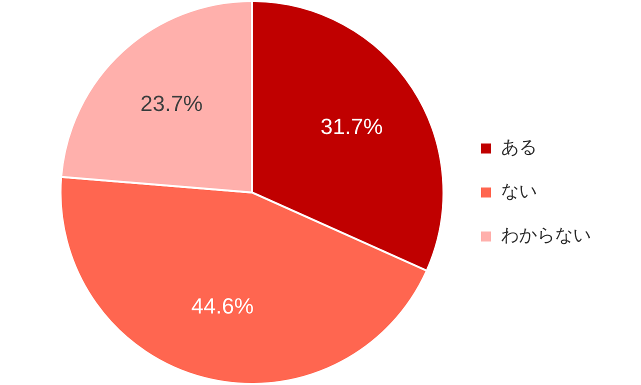 The width and height of the screenshot is (641, 385). What do you see at coordinates (519, 147) in the screenshot?
I see `legend-label: ある` at bounding box center [519, 147].